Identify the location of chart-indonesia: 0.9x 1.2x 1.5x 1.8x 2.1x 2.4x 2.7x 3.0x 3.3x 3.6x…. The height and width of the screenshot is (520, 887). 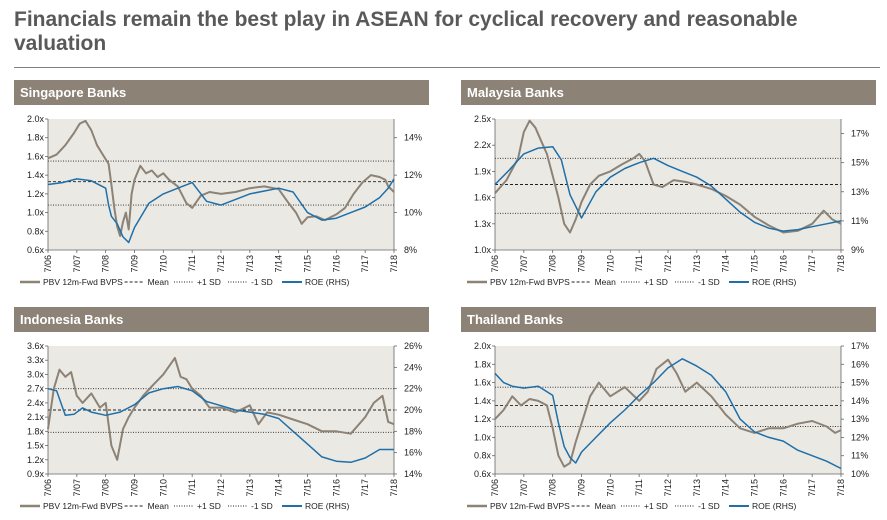
(221, 426).